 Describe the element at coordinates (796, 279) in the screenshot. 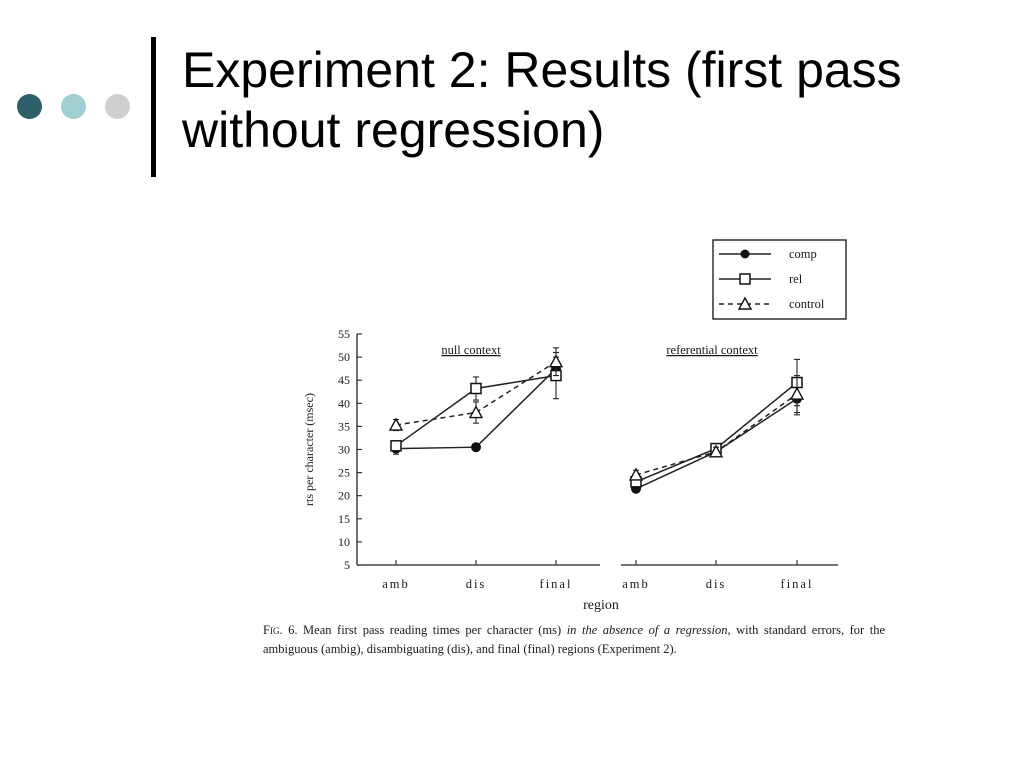

I see `legend-label: rel` at that location.